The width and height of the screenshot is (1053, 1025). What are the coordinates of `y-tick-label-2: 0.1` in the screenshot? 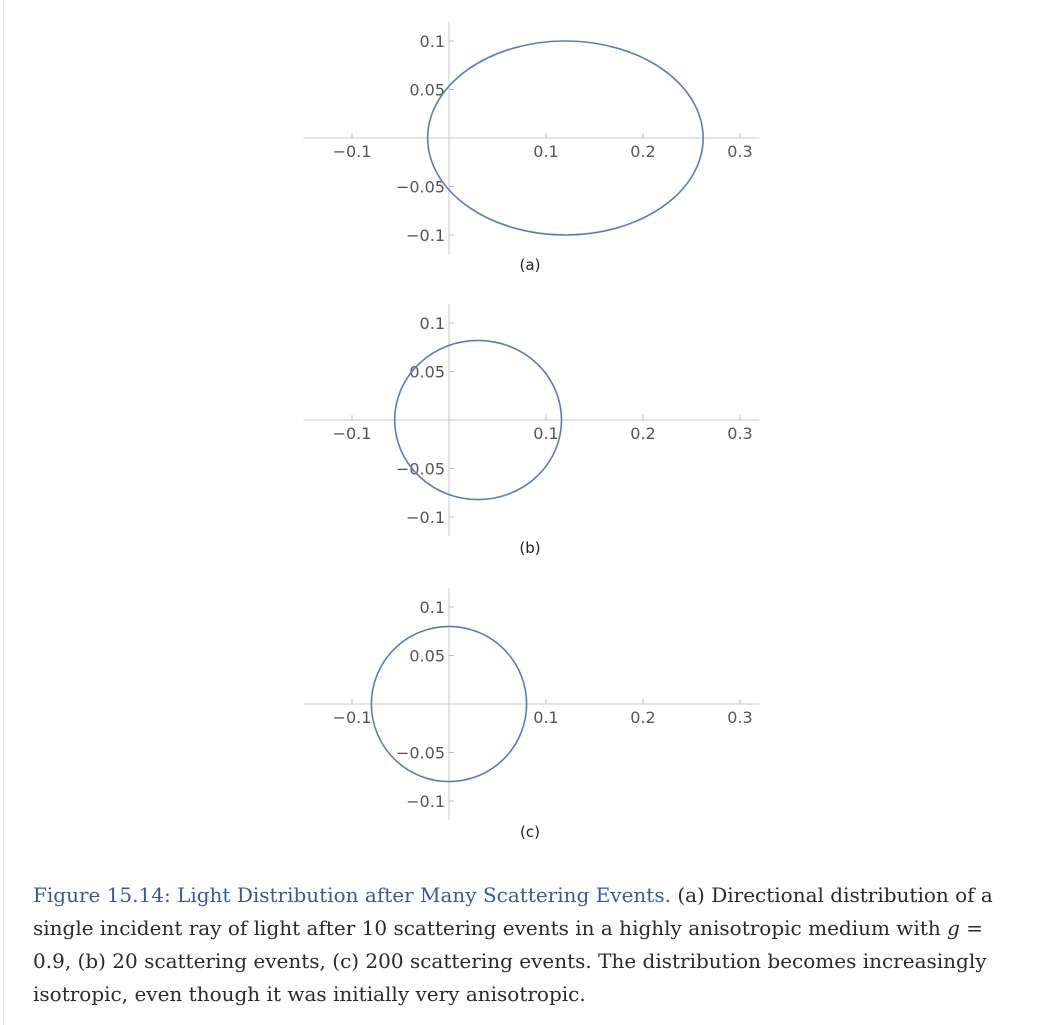 It's located at (432, 323).